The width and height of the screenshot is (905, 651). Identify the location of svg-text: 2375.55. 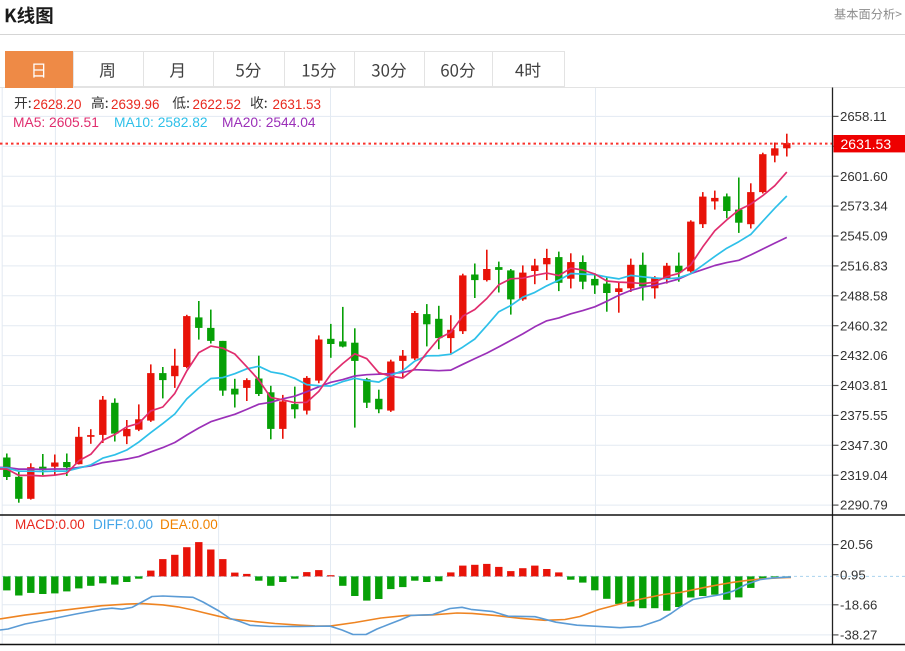
(864, 415).